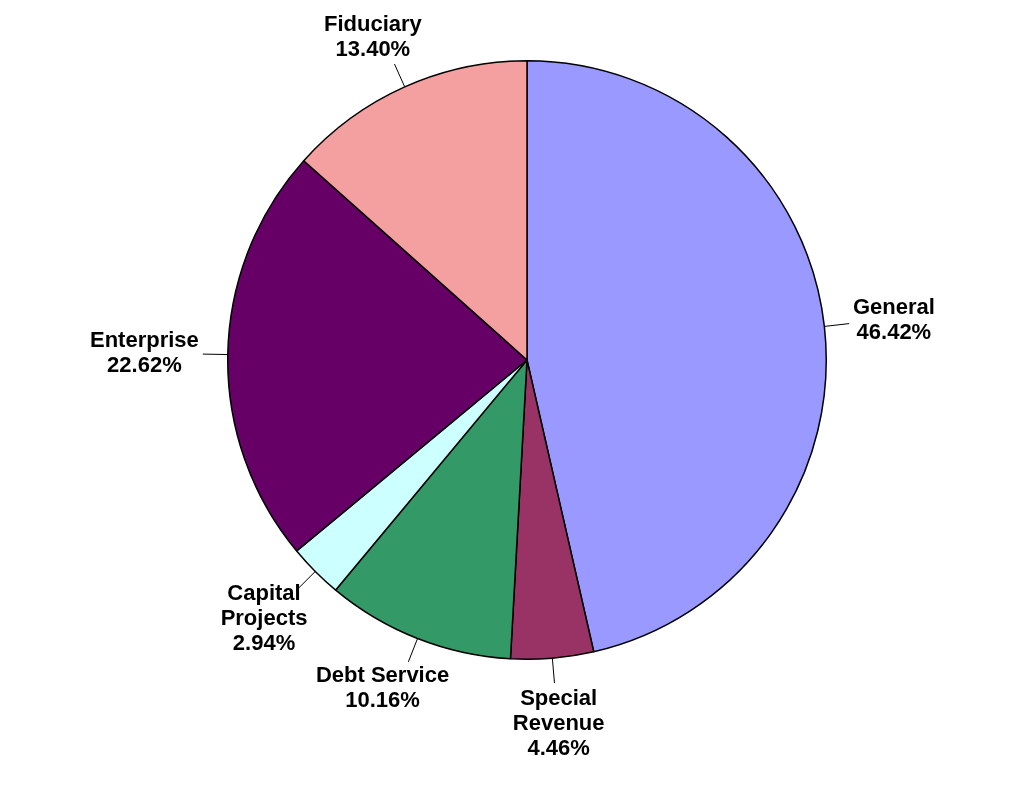 Image resolution: width=1013 pixels, height=797 pixels. Describe the element at coordinates (893, 306) in the screenshot. I see `slice-label: General` at that location.